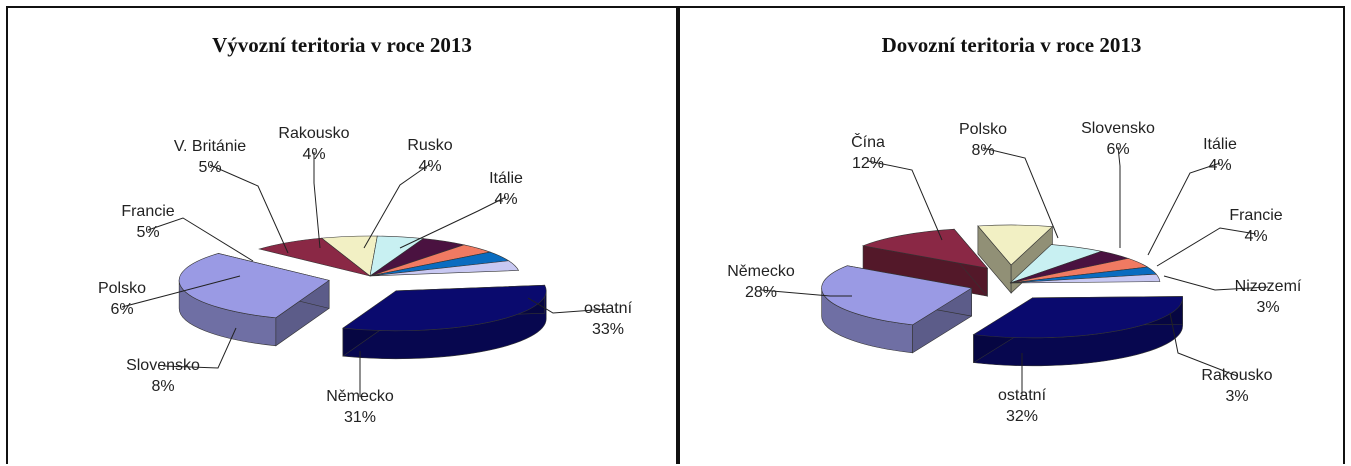 The width and height of the screenshot is (1351, 466). What do you see at coordinates (360, 417) in the screenshot?
I see `slice-label-value: 31%` at bounding box center [360, 417].